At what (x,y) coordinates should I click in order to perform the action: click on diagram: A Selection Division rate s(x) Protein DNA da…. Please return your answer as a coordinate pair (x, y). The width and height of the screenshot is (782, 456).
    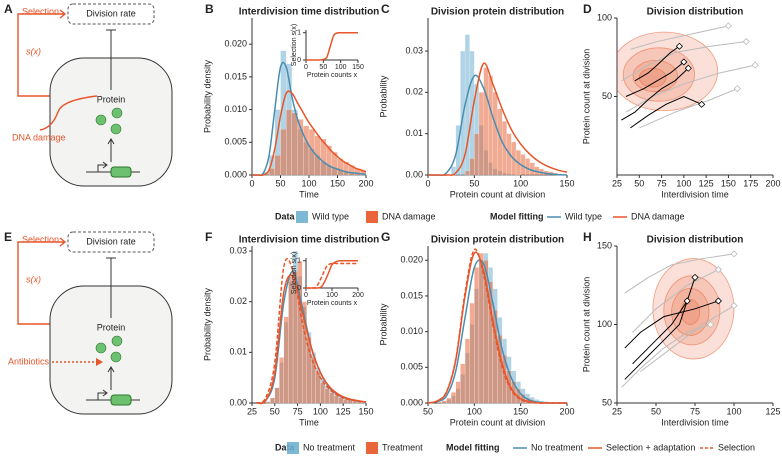
    Looking at the image, I should click on (88, 94).